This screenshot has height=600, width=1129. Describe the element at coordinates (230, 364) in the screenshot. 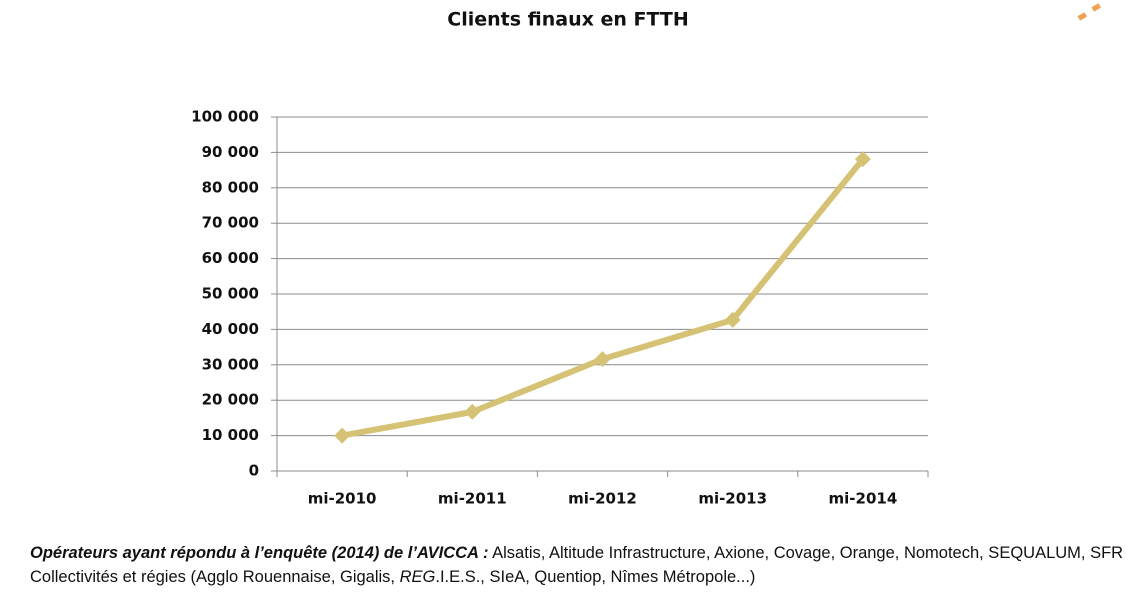

I see `y-tick-label: 30 000` at that location.